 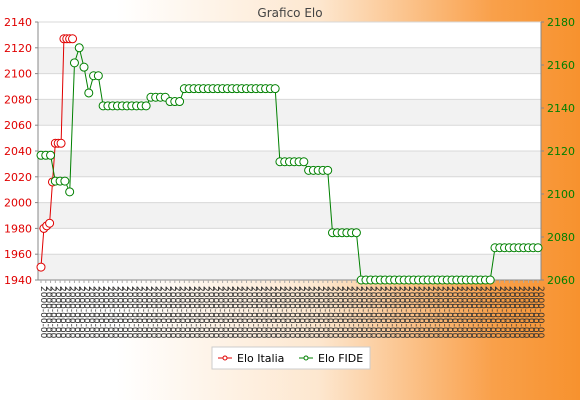 I want to click on left-axis-tick-label: 2080, so click(x=18, y=99).